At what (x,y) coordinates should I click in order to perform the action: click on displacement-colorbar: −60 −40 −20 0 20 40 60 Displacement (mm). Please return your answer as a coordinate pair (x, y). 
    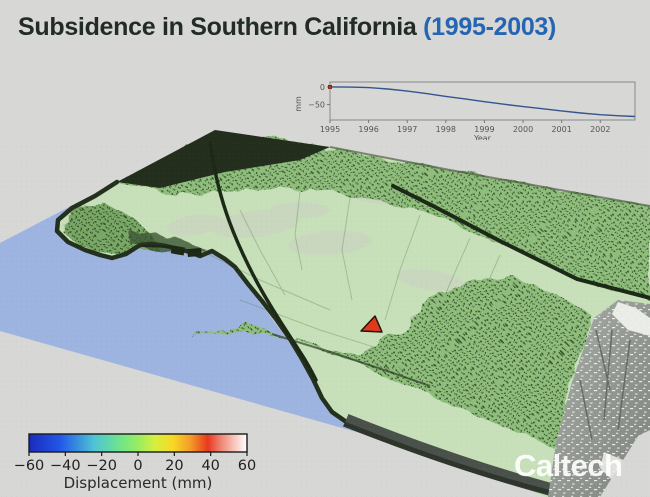
    Looking at the image, I should click on (135, 462).